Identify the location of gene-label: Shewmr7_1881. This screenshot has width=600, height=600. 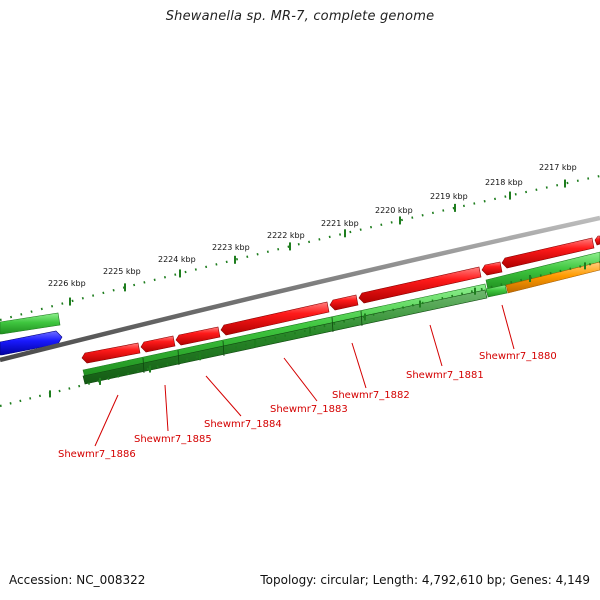
(445, 375).